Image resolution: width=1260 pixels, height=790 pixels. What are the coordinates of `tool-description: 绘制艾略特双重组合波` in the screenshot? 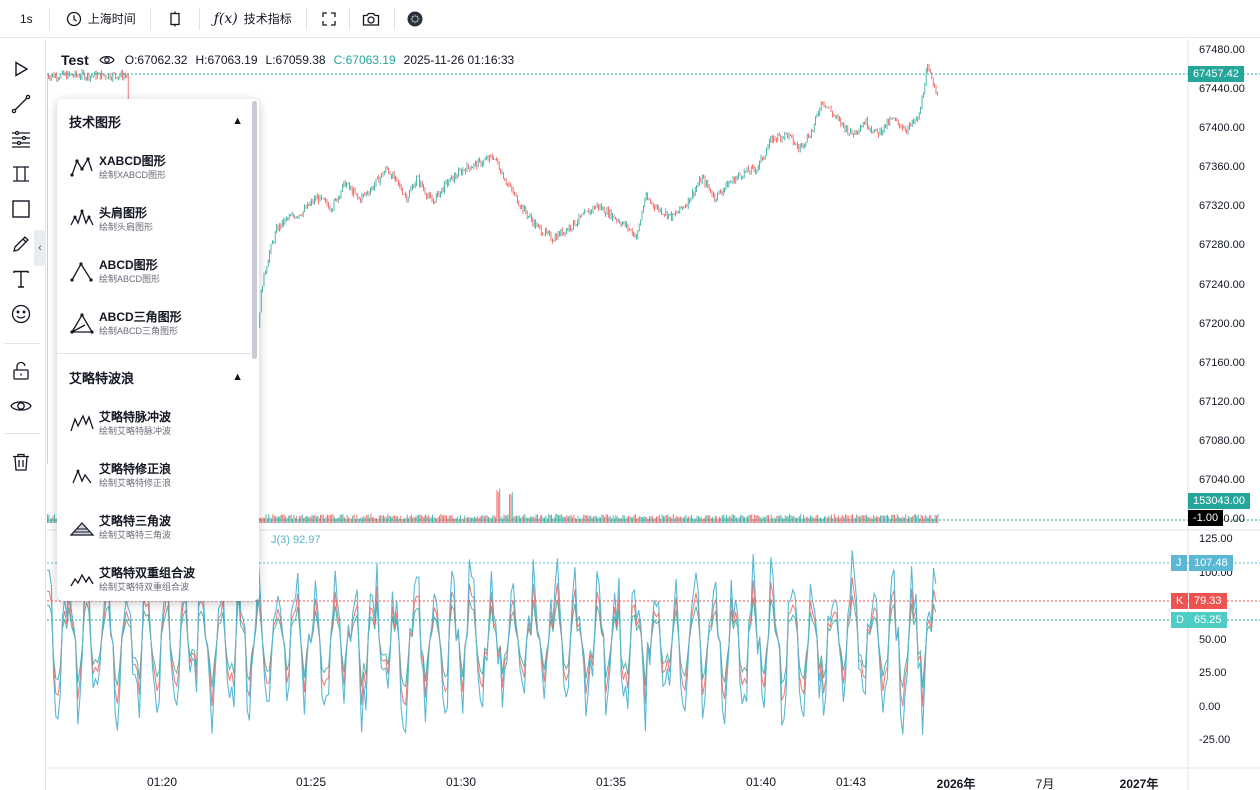 It's located at (144, 586).